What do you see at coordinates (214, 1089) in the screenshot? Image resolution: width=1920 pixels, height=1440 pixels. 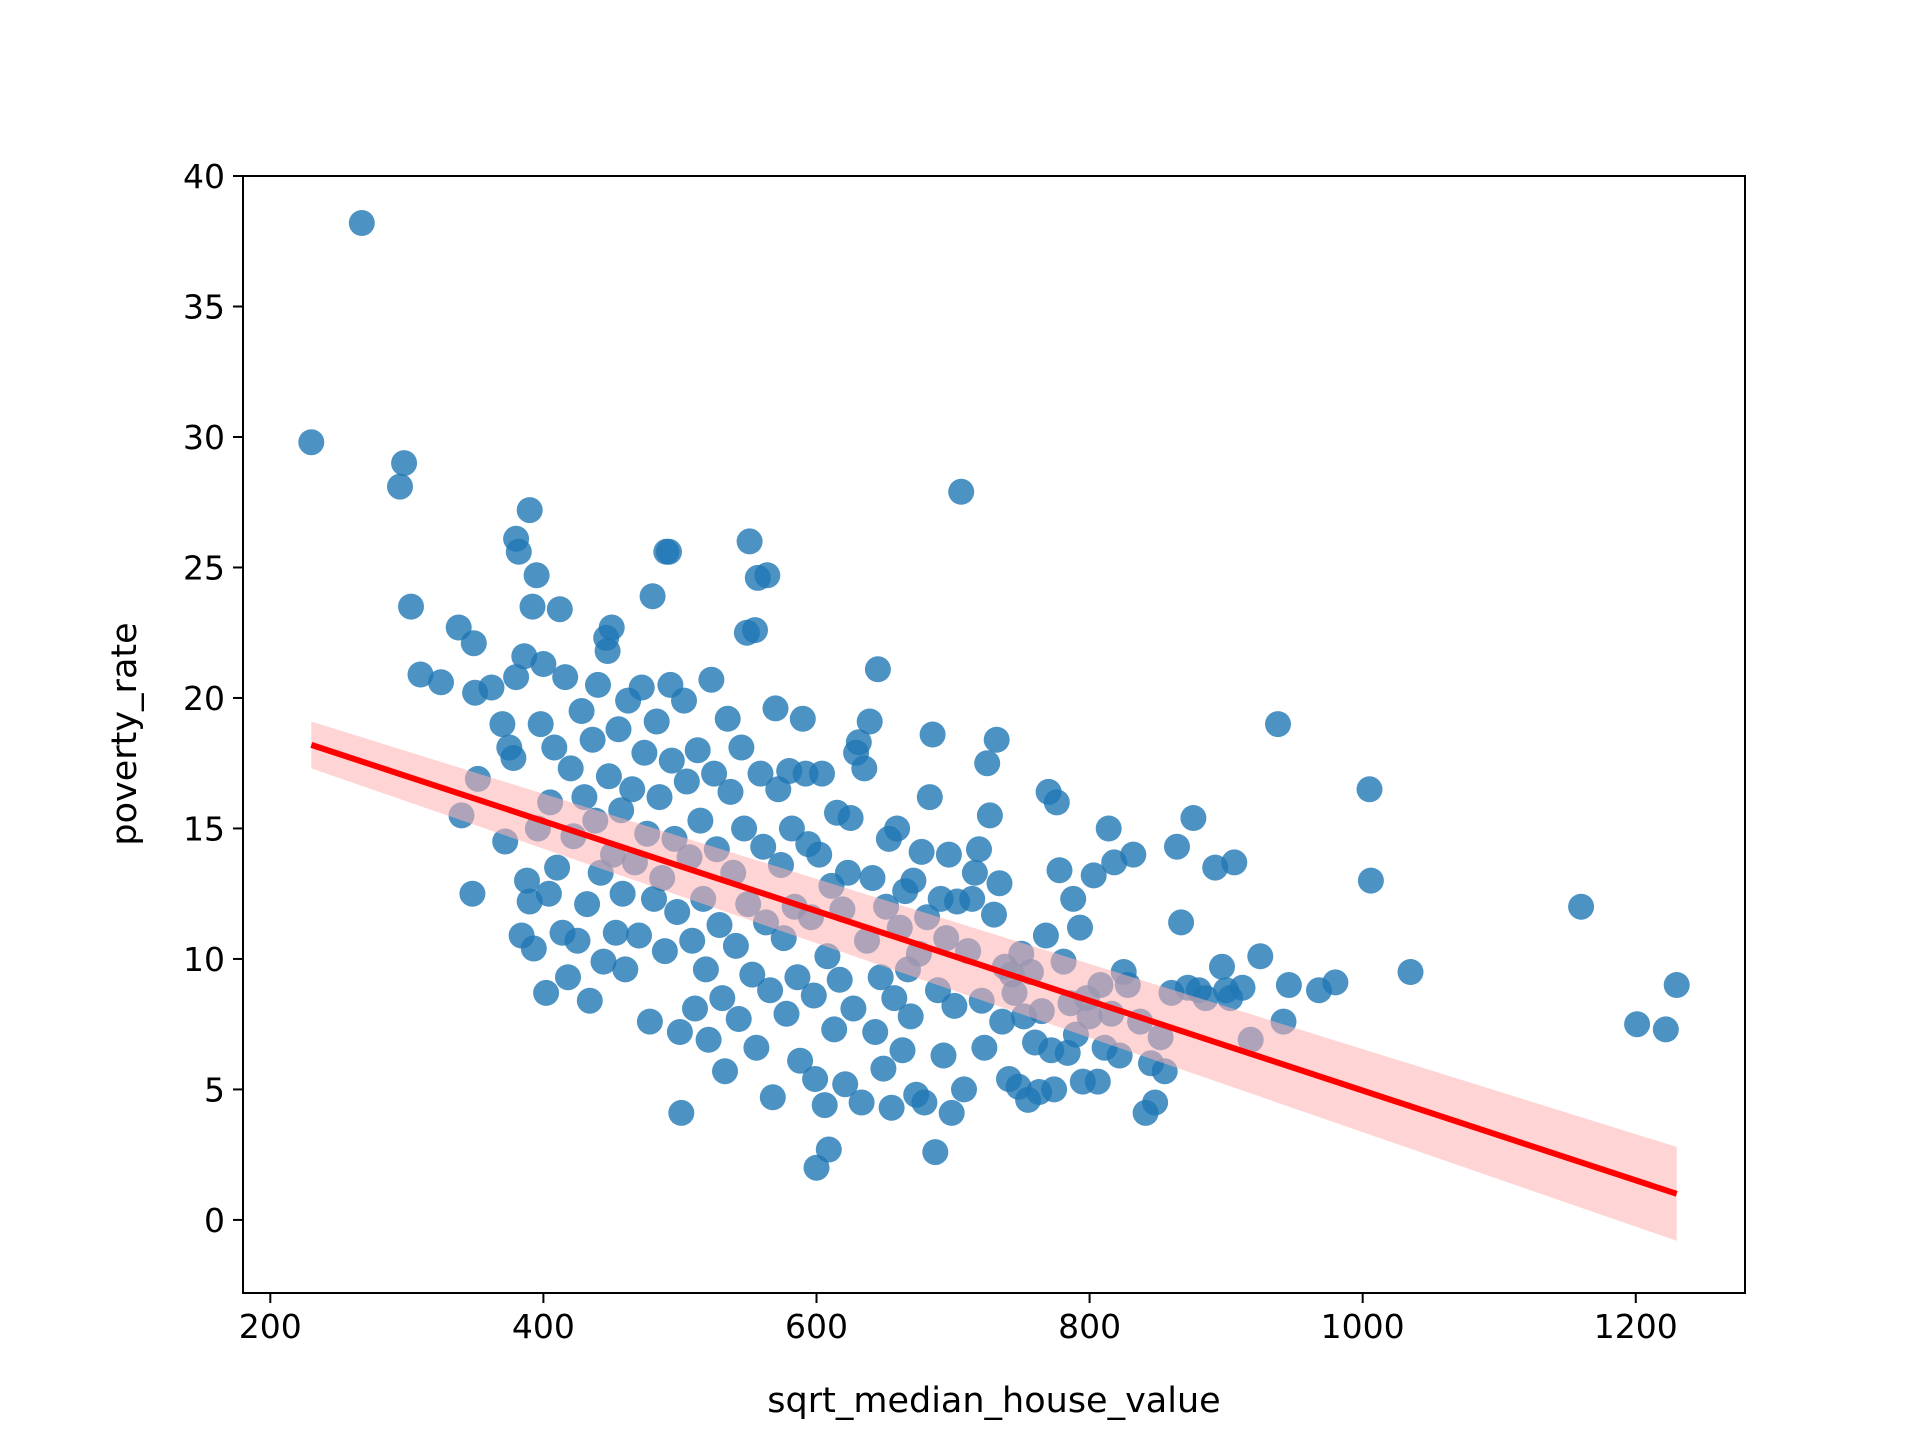 I see `y-tick-label: 5` at bounding box center [214, 1089].